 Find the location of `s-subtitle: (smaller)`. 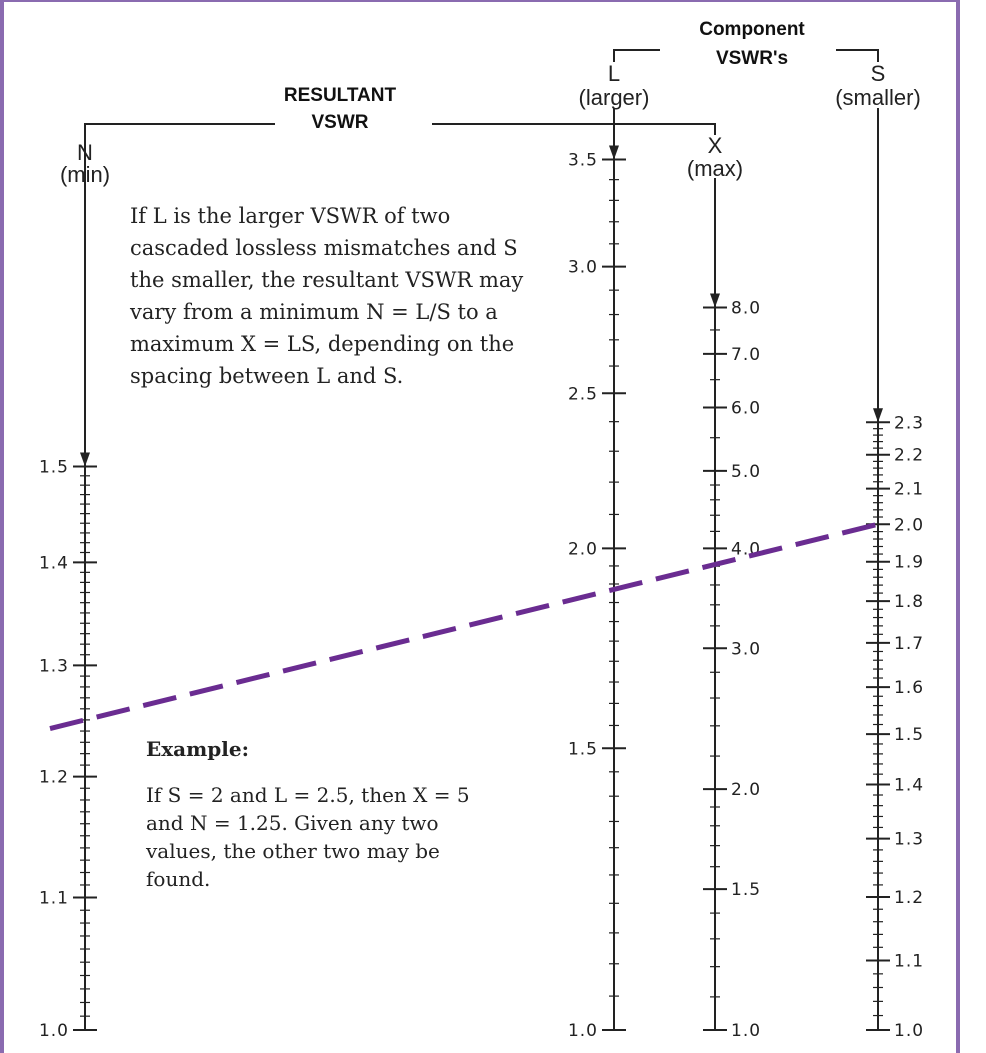

s-subtitle: (smaller) is located at coordinates (878, 97).